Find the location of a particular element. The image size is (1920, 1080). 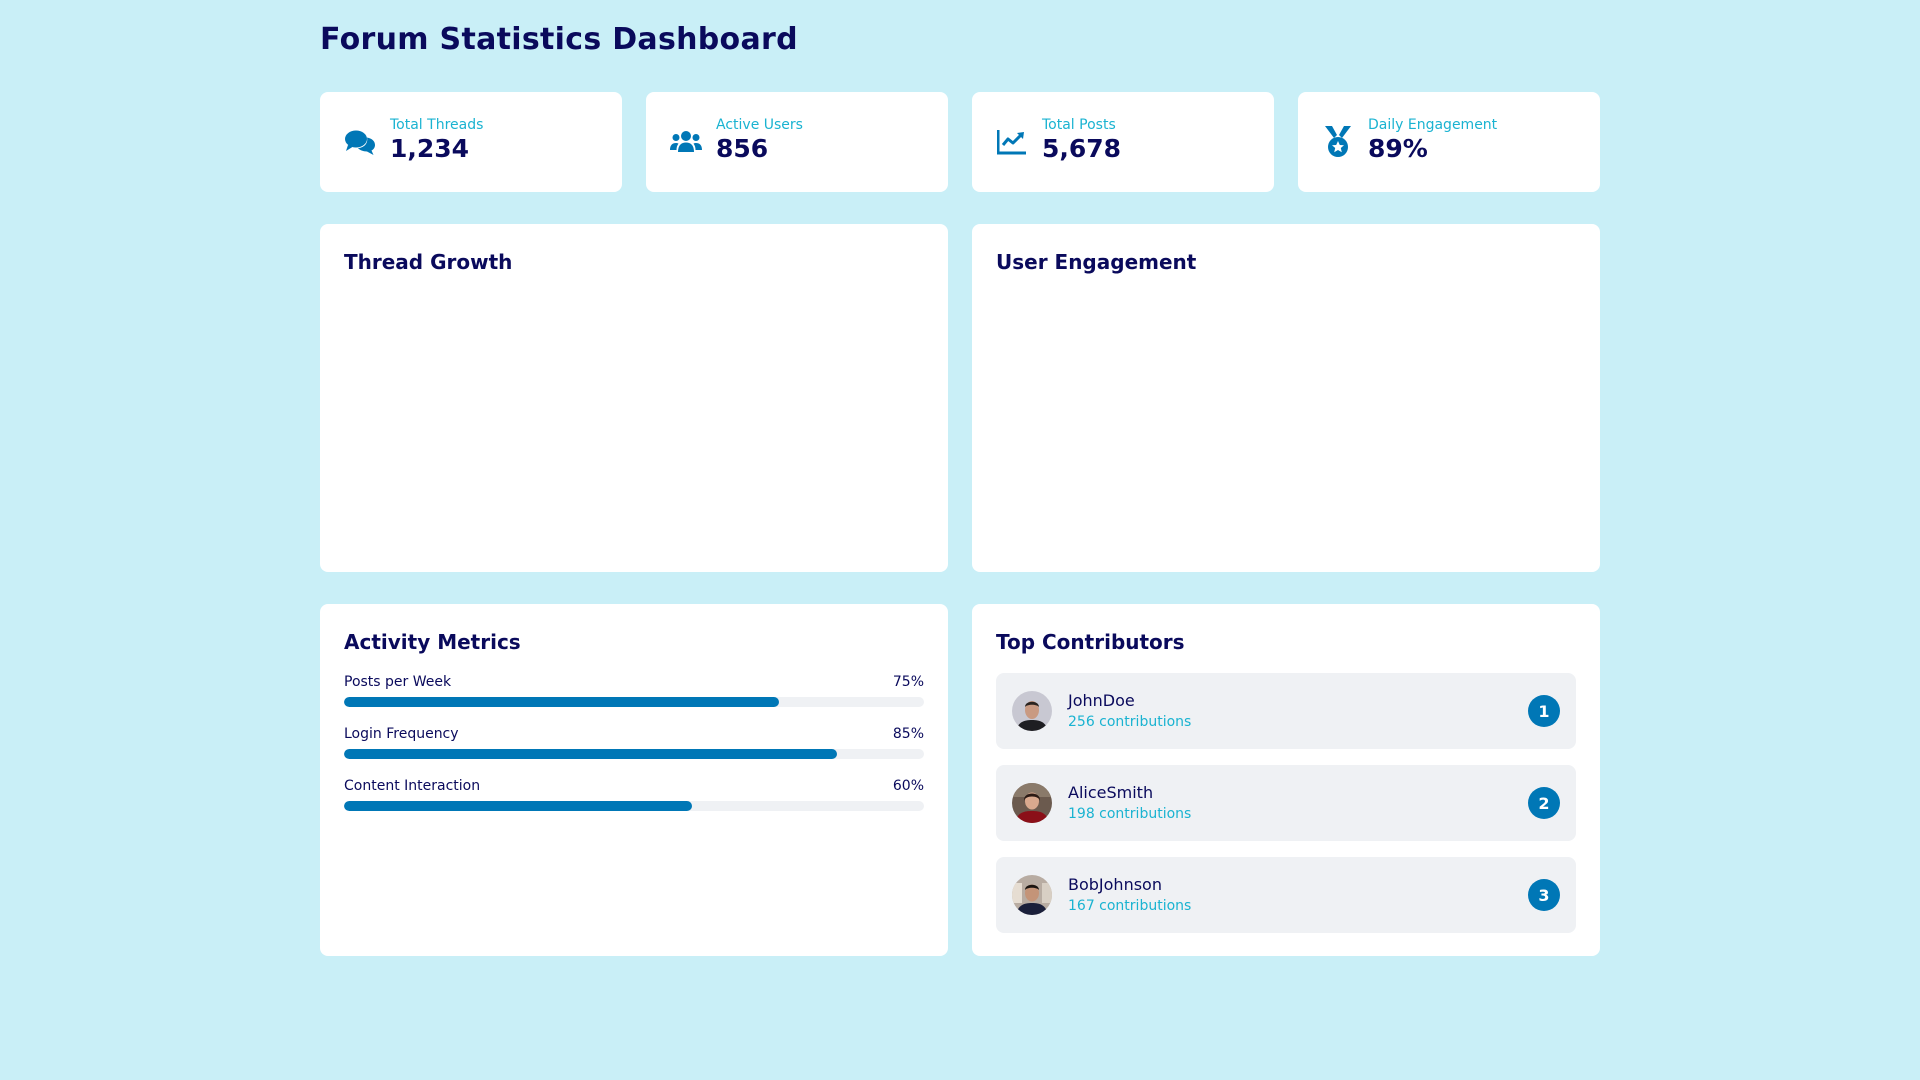

contributor-count: 256 contributions is located at coordinates (1130, 722).